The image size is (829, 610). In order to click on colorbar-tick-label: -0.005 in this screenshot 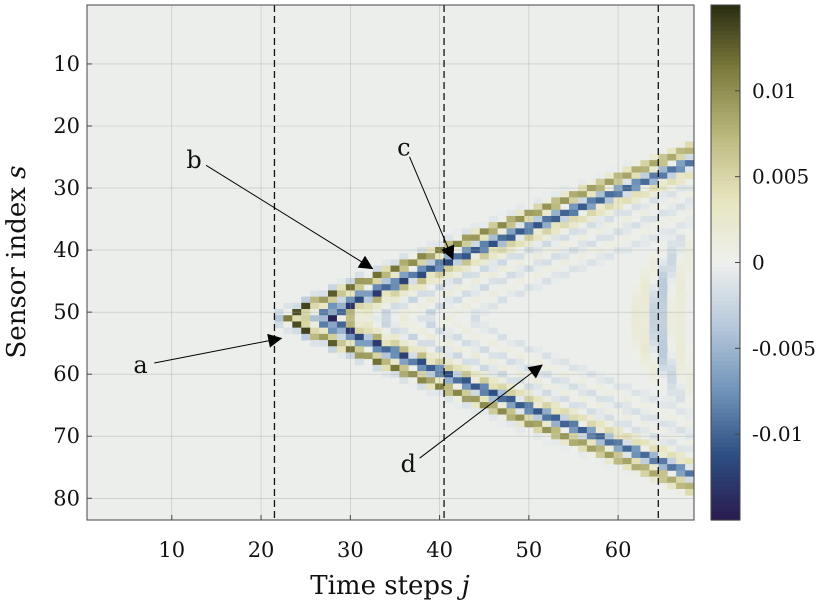, I will do `click(784, 348)`.